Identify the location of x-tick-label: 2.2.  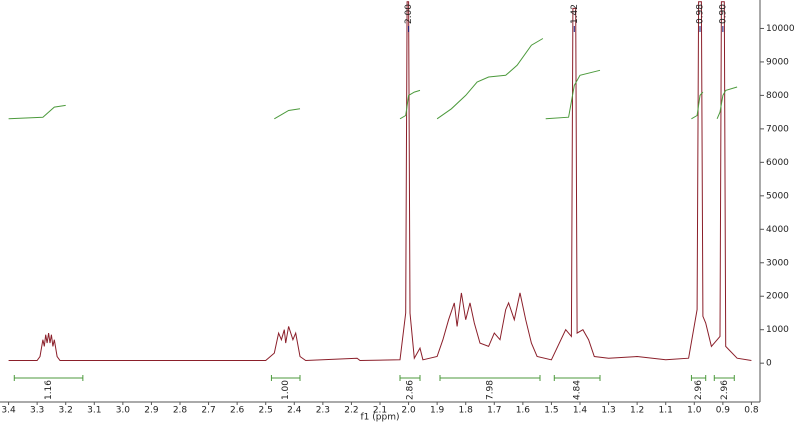
(351, 411).